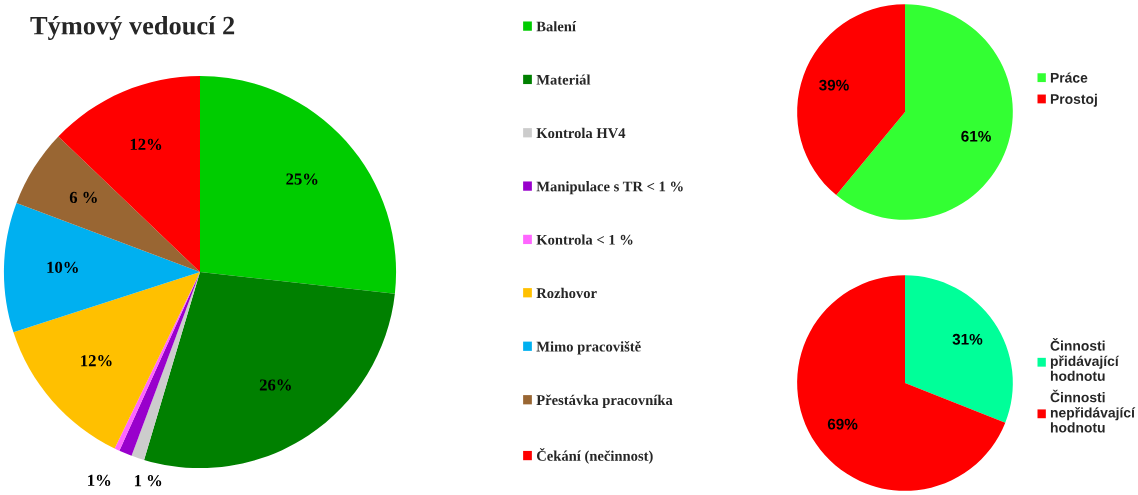 This screenshot has width=1138, height=495. I want to click on legend-label: Balení, so click(556, 26).